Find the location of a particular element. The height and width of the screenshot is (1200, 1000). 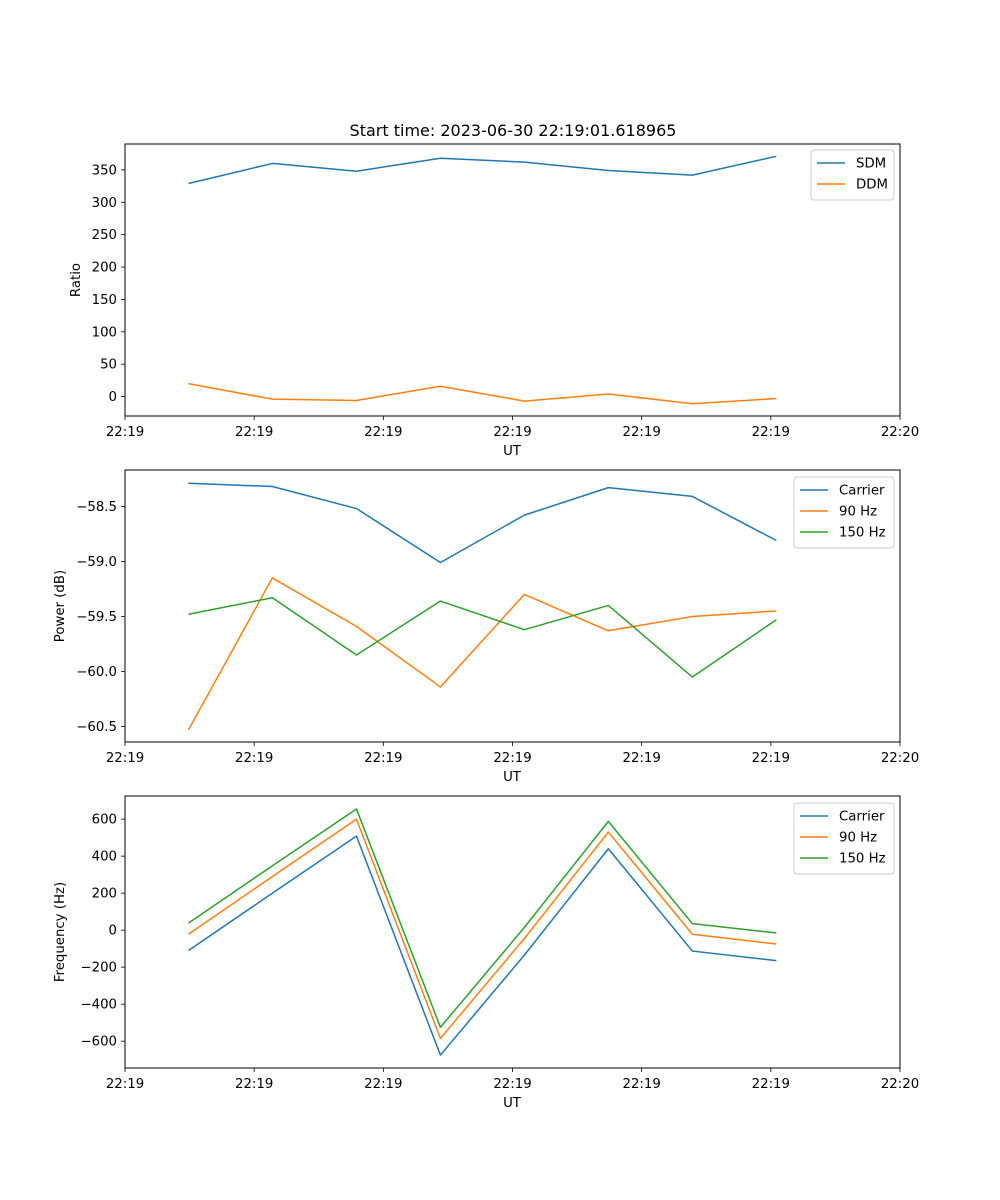

y-tick-label: −58.5 is located at coordinates (96, 507).